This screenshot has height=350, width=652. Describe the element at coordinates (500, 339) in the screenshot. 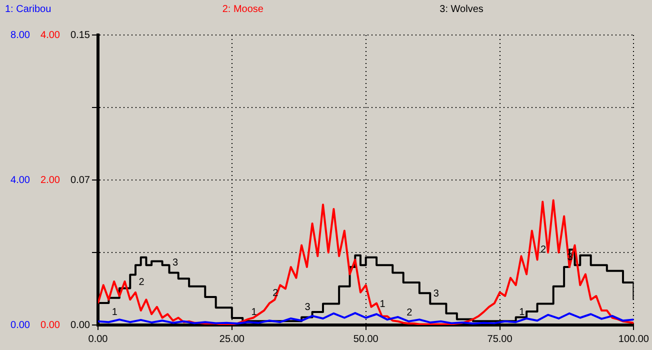

I see `x-tick-label: 75.00` at that location.